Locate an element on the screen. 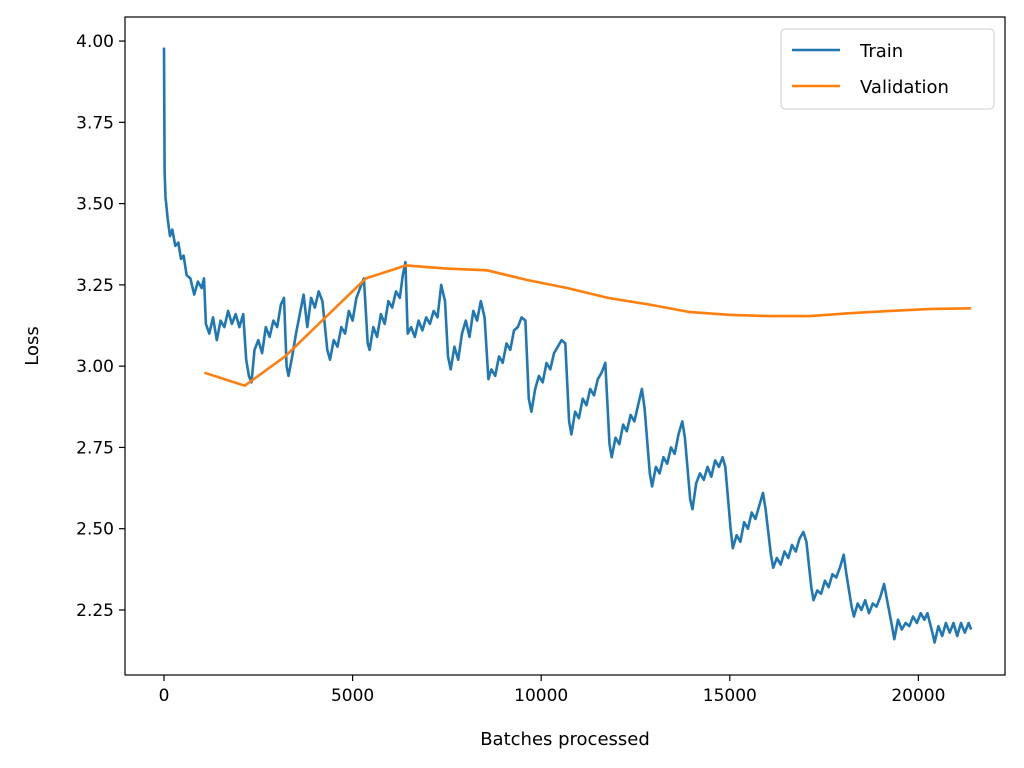  x-tick-label: 15000 is located at coordinates (730, 696).